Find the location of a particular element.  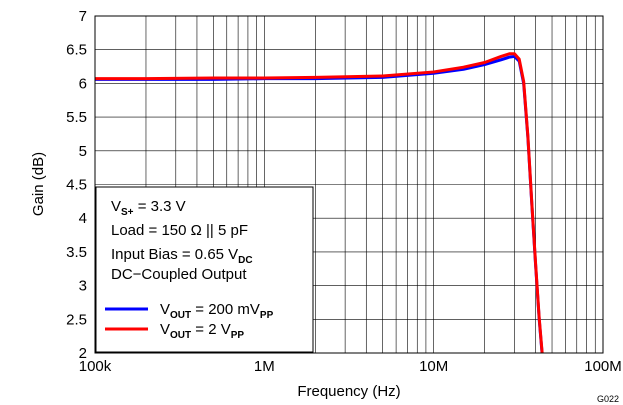

y-axis-label: Gain (dB) is located at coordinates (38, 184).